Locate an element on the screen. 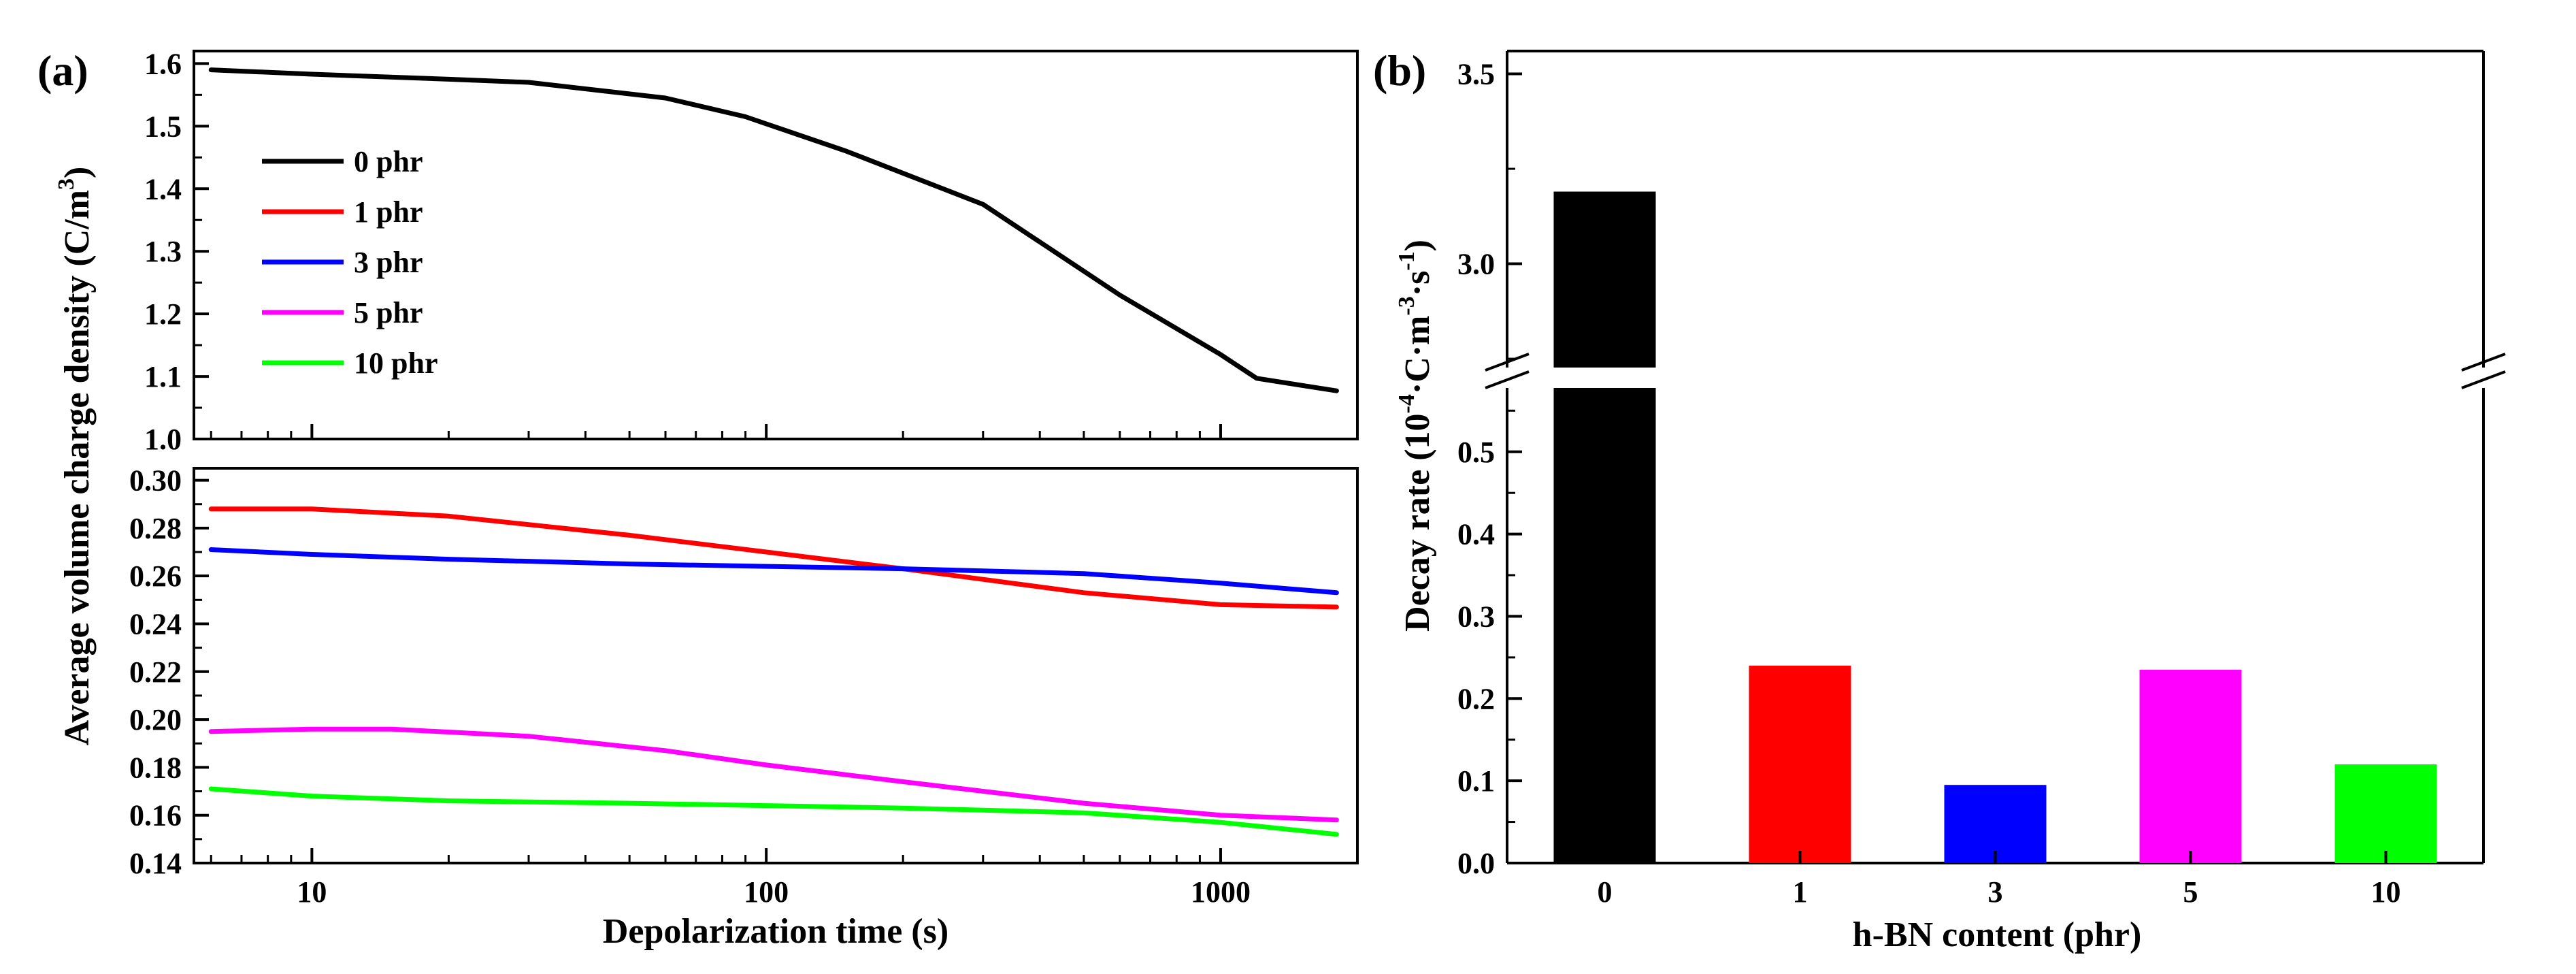 This screenshot has width=2576, height=974. axis-break-marks is located at coordinates (1996, 371).